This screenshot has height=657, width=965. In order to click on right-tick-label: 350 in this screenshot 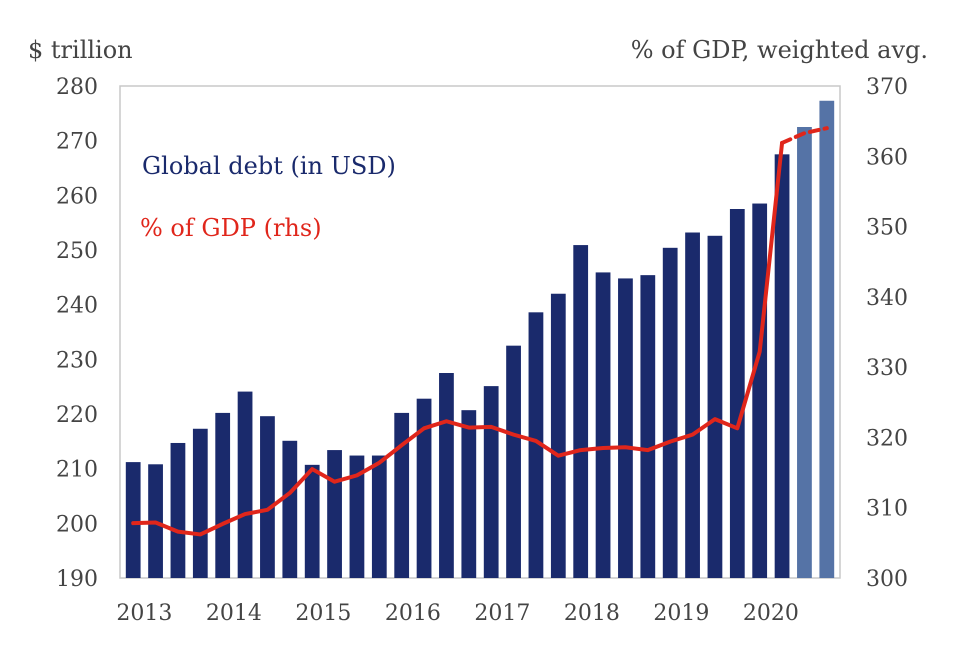, I will do `click(887, 228)`.